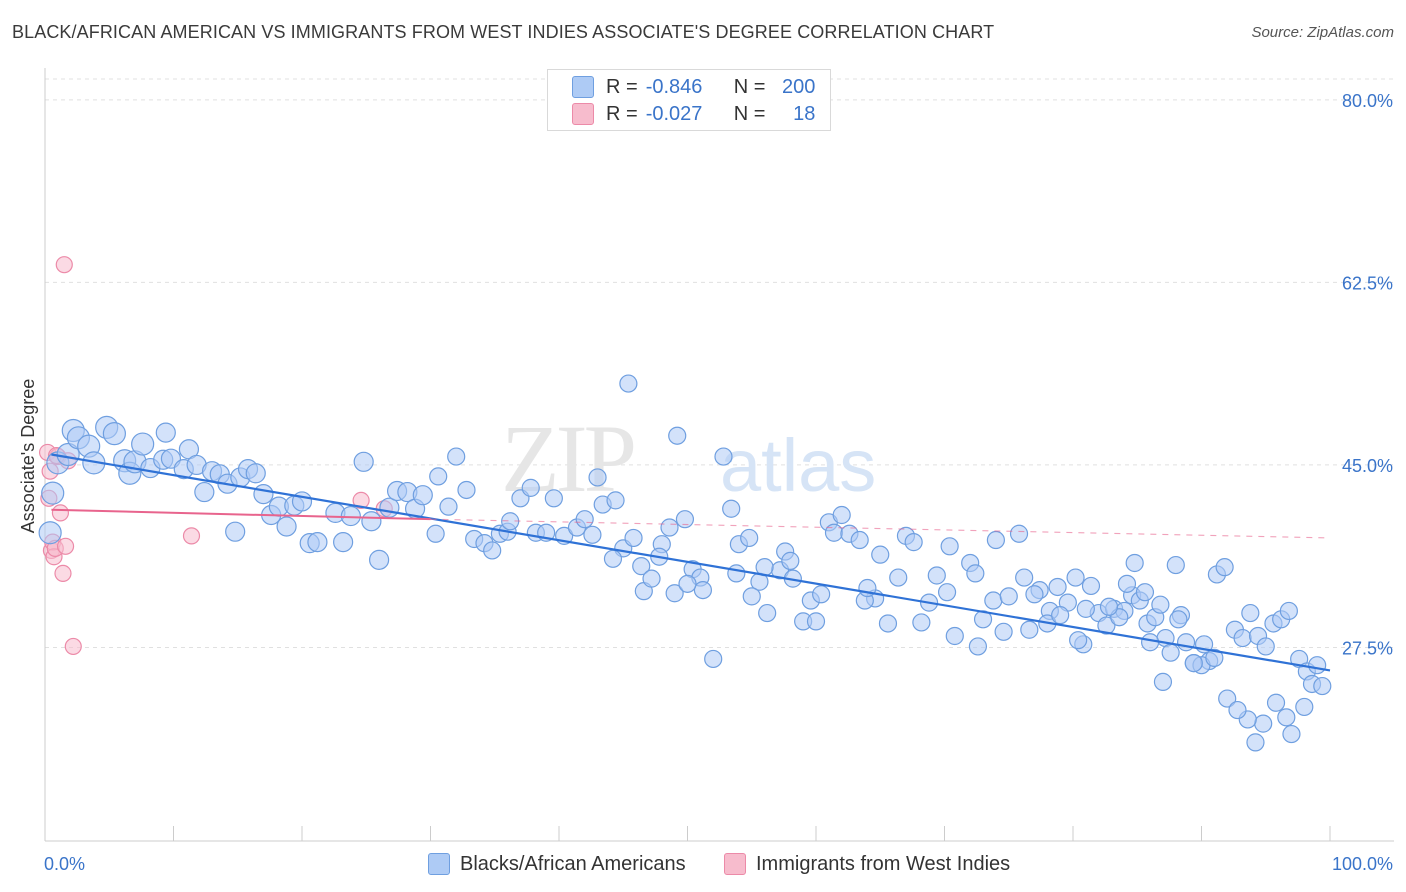  Describe the element at coordinates (1367, 283) in the screenshot. I see `y-tick-label: 62.5%` at that location.